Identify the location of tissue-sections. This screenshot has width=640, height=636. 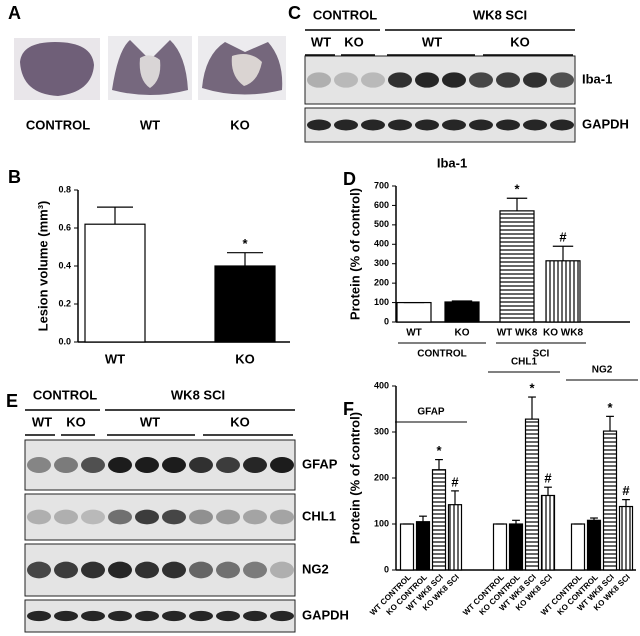
(150, 68).